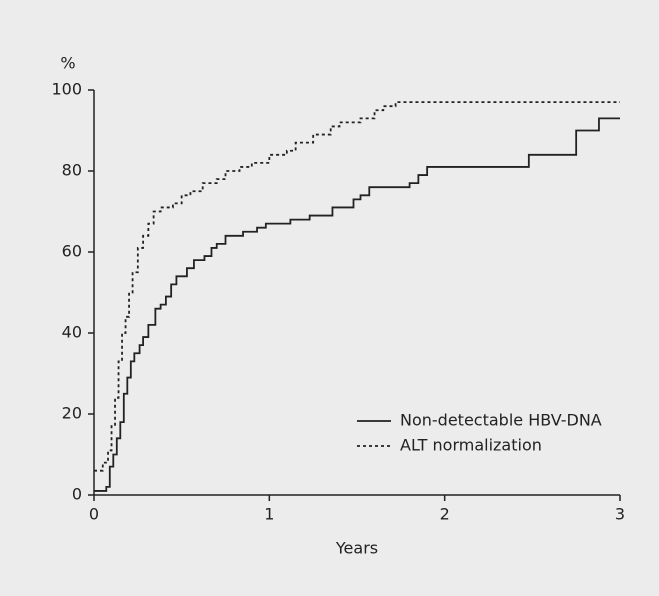  Describe the element at coordinates (620, 514) in the screenshot. I see `x-tick-label: 3` at that location.